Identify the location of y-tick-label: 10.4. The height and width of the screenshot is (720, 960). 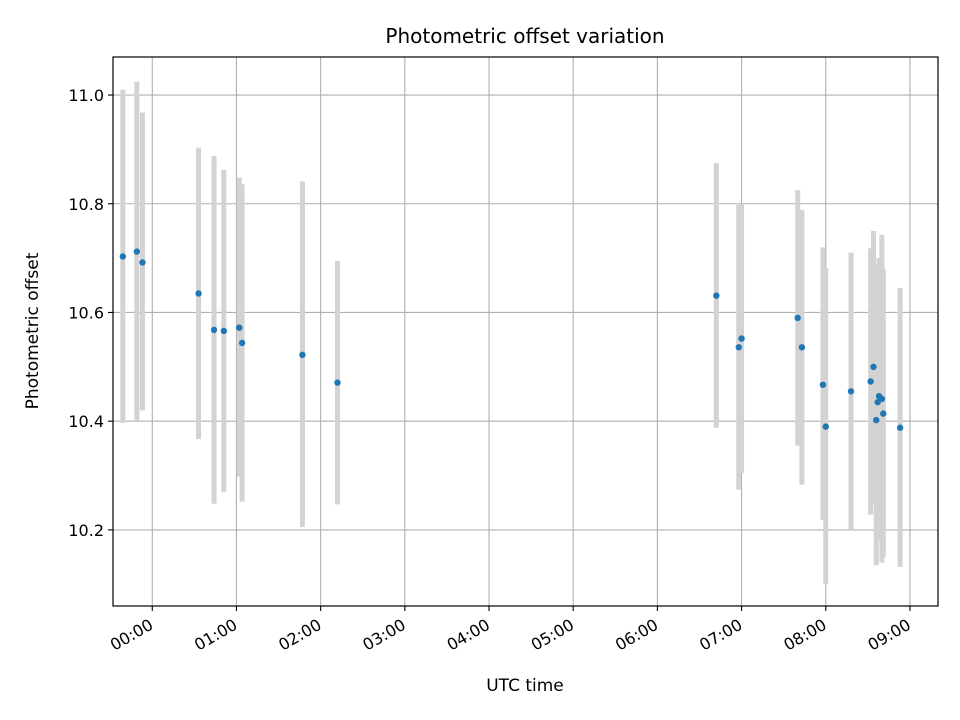
(86, 421).